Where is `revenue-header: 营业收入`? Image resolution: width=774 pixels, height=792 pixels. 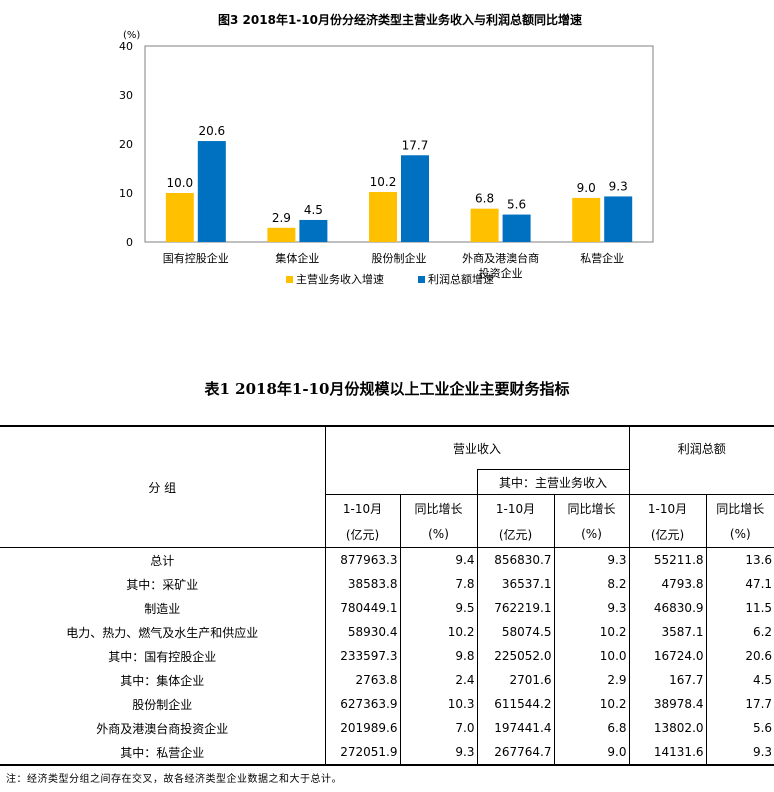
revenue-header: 营业收入 is located at coordinates (477, 447).